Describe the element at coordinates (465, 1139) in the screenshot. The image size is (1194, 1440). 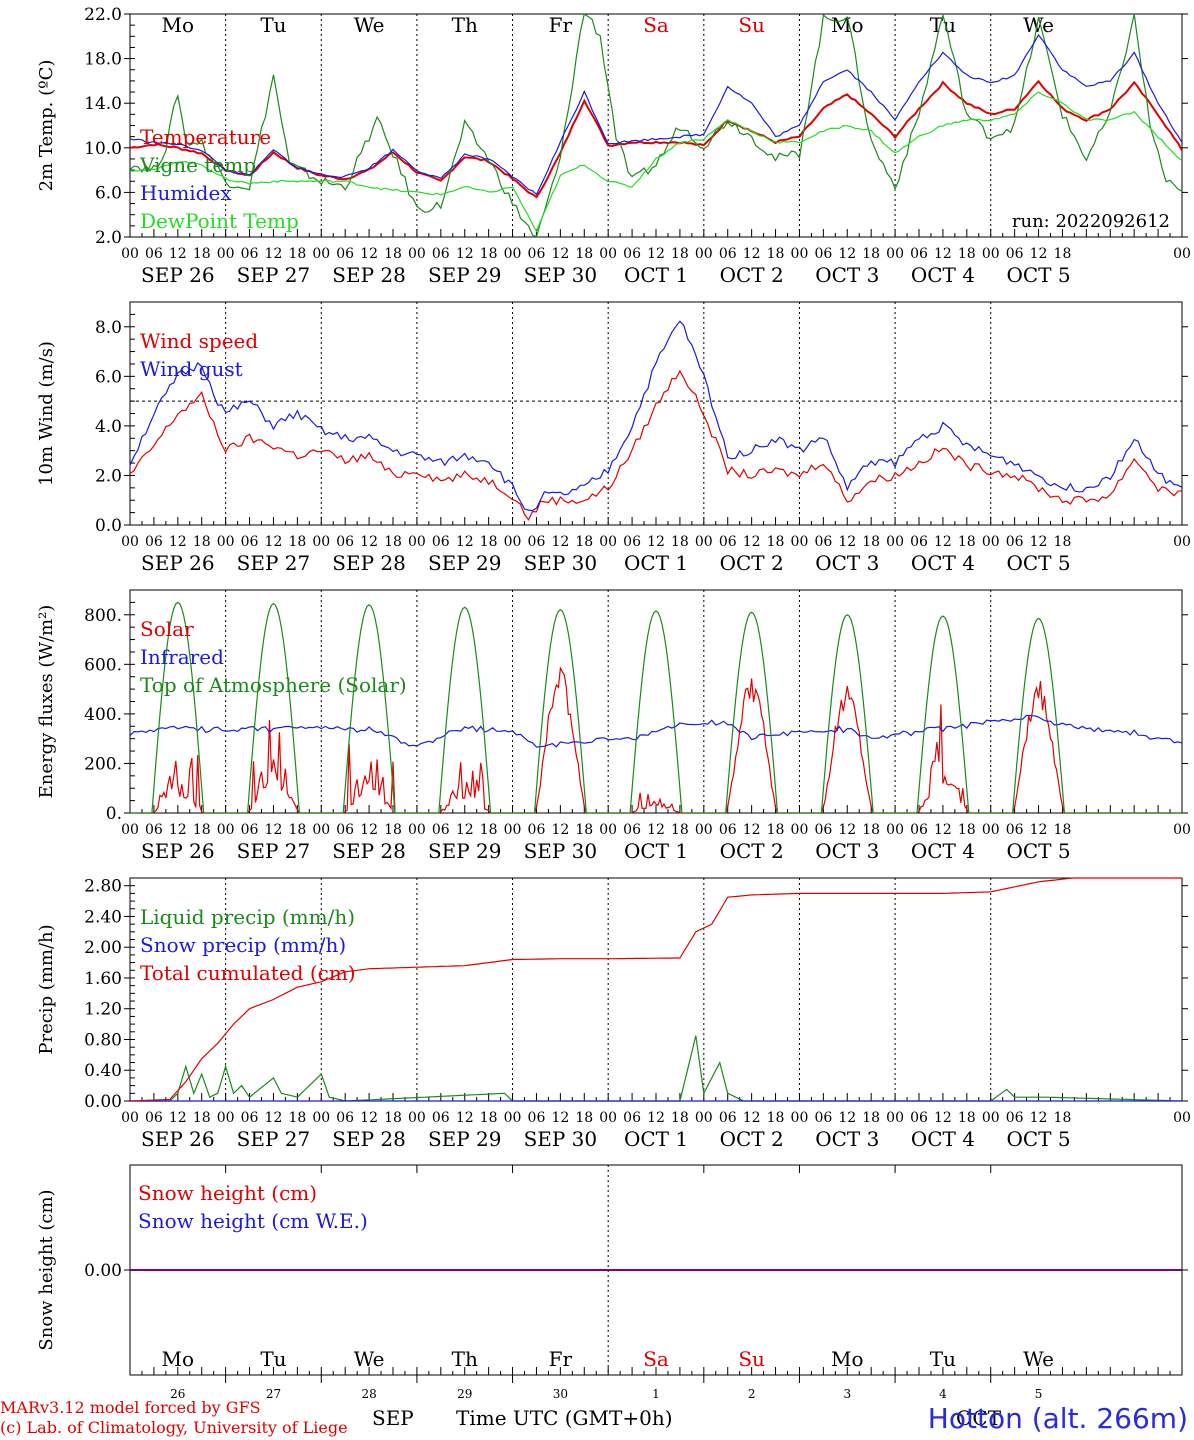
I see `x-date-label: SEP 29` at that location.